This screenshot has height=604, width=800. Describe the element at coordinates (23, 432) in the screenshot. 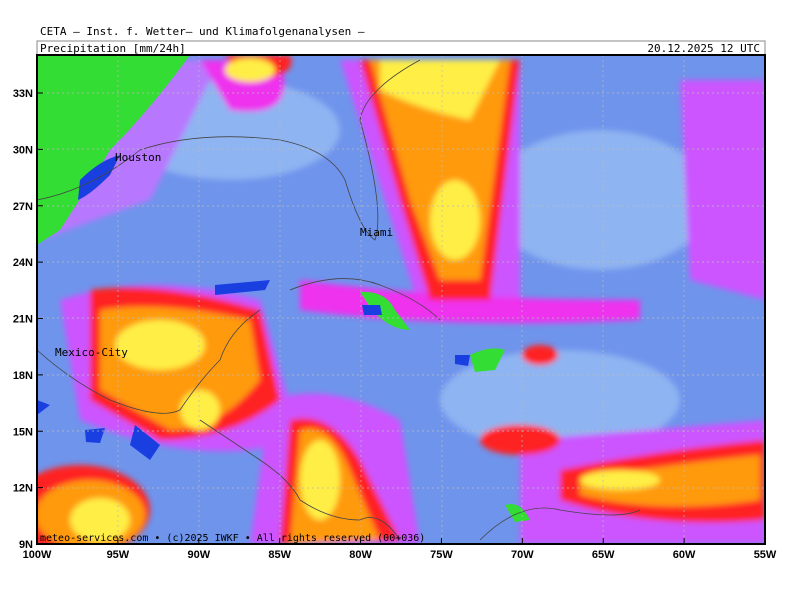

I see `lat-label: 15N` at that location.